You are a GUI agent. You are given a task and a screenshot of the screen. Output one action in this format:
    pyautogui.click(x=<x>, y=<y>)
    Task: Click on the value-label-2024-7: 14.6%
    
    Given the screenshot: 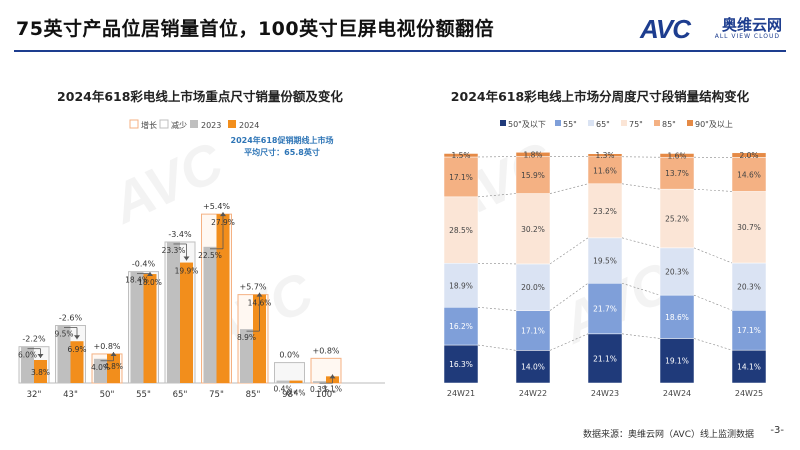 What is the action you would take?
    pyautogui.click(x=260, y=303)
    